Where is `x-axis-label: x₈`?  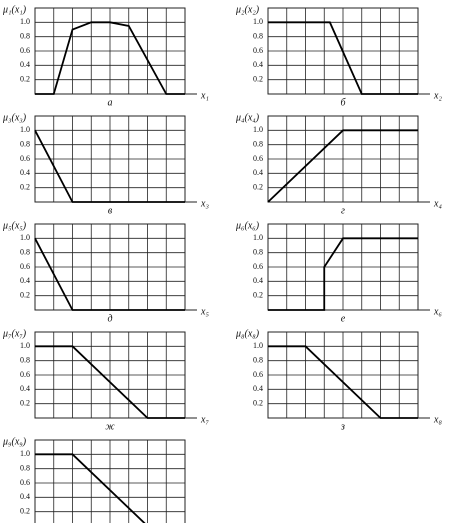 x-axis-label: x₈ is located at coordinates (437, 419).